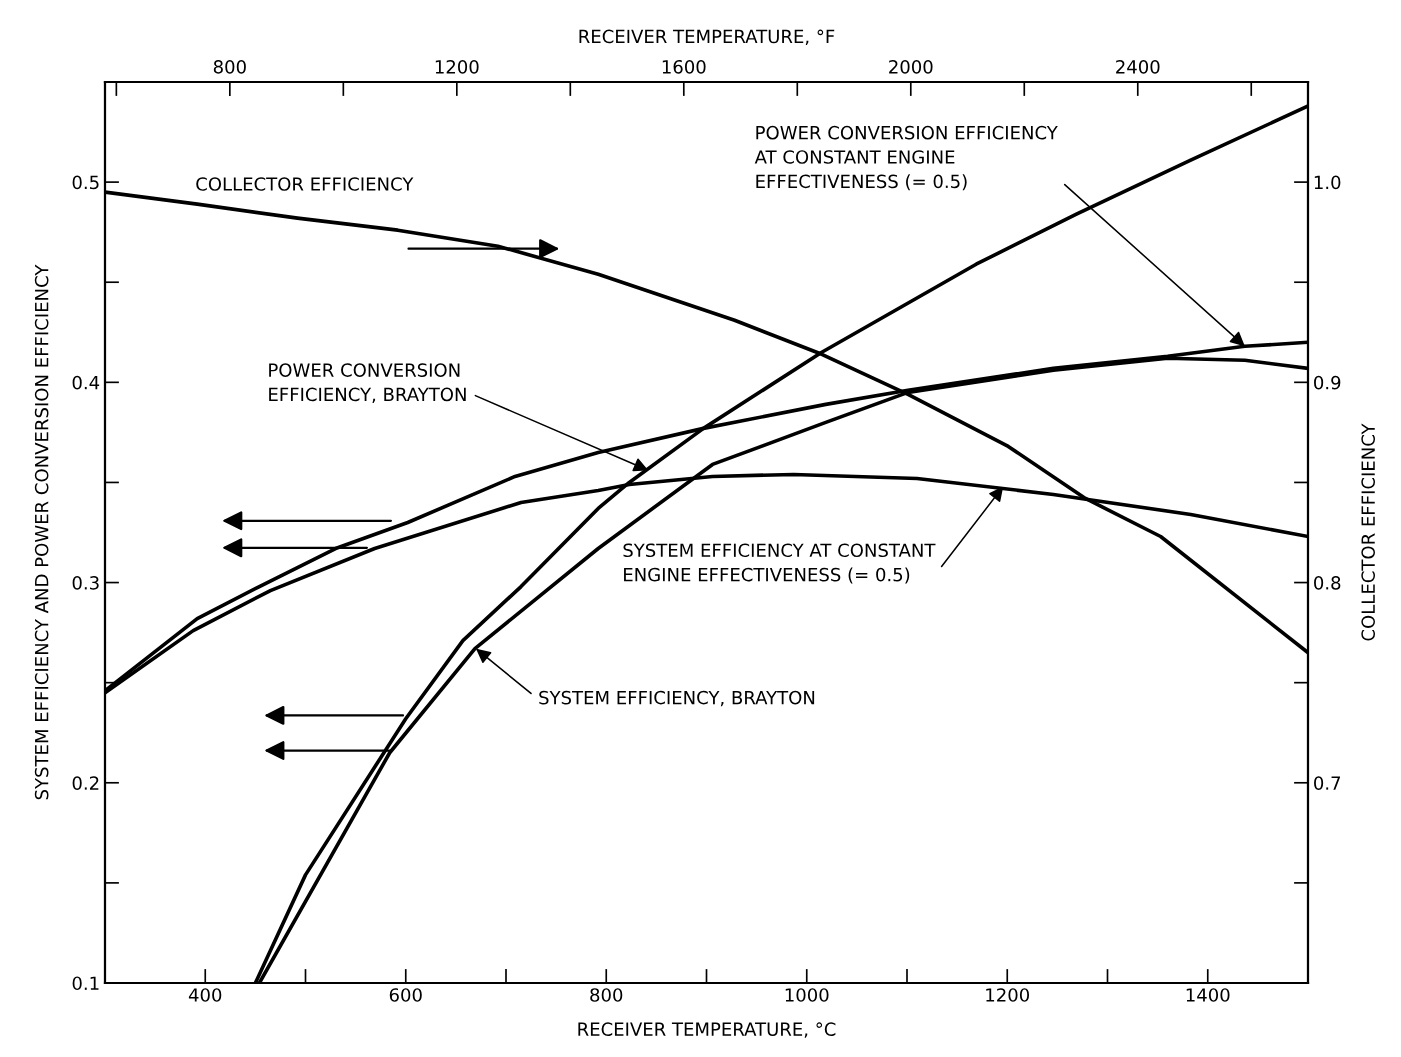 Image resolution: width=1401 pixels, height=1057 pixels. Describe the element at coordinates (1327, 382) in the screenshot. I see `y2-tick-label: 0.9` at that location.